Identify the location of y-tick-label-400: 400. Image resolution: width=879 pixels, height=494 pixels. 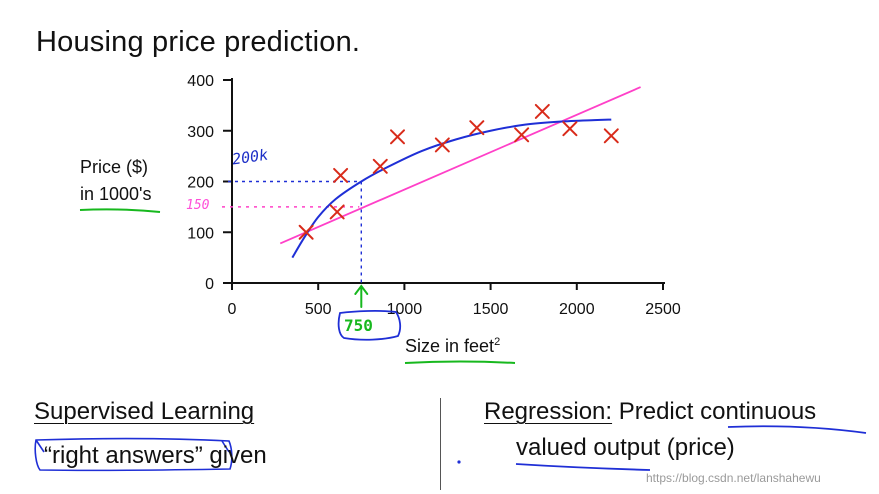
(200, 81).